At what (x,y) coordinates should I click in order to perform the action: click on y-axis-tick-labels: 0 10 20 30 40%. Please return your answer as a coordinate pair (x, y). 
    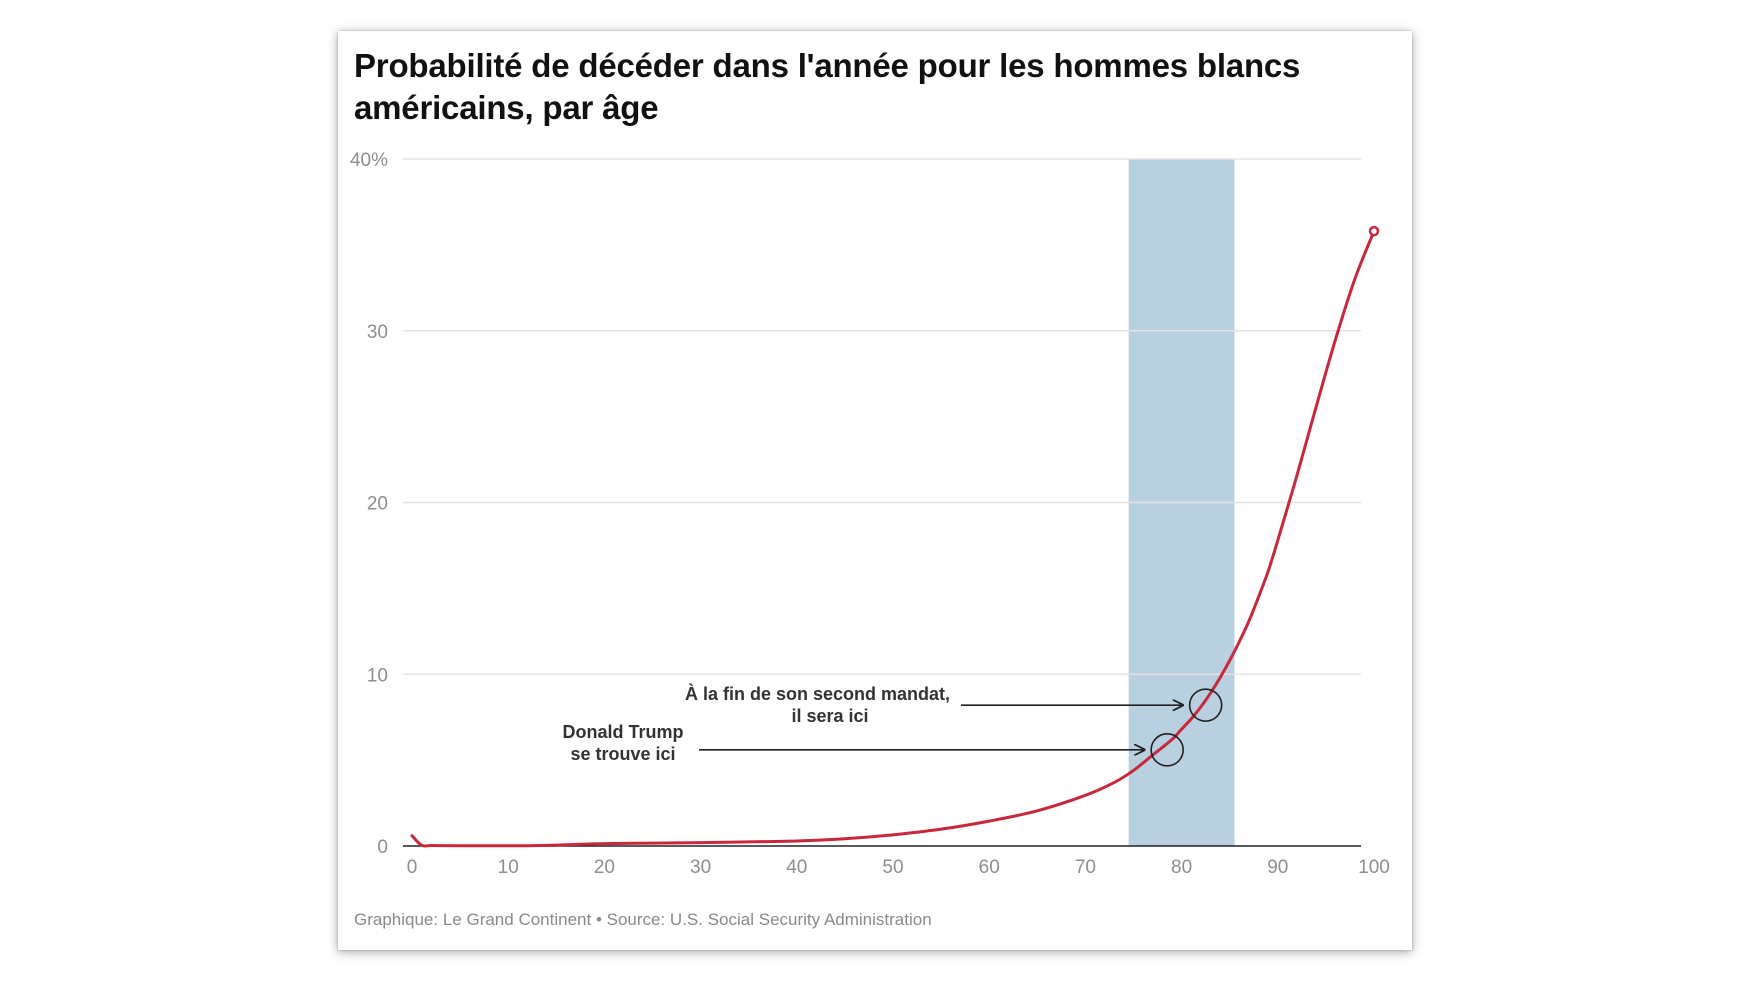
    Looking at the image, I should click on (369, 504).